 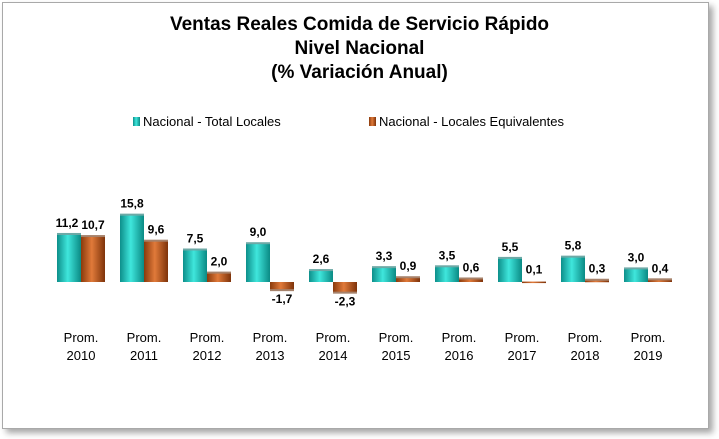 I want to click on x-tick-label: 2017, so click(x=522, y=355).